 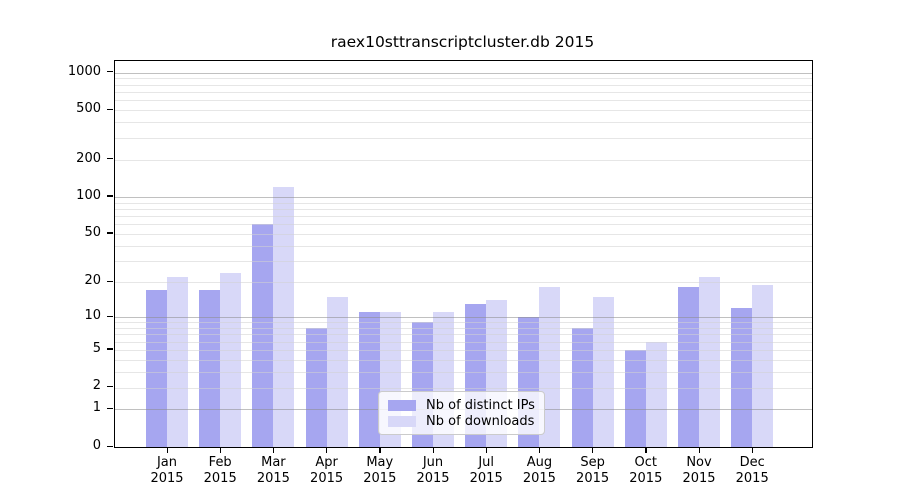 What do you see at coordinates (539, 450) in the screenshot?
I see `x-tick-aug` at bounding box center [539, 450].